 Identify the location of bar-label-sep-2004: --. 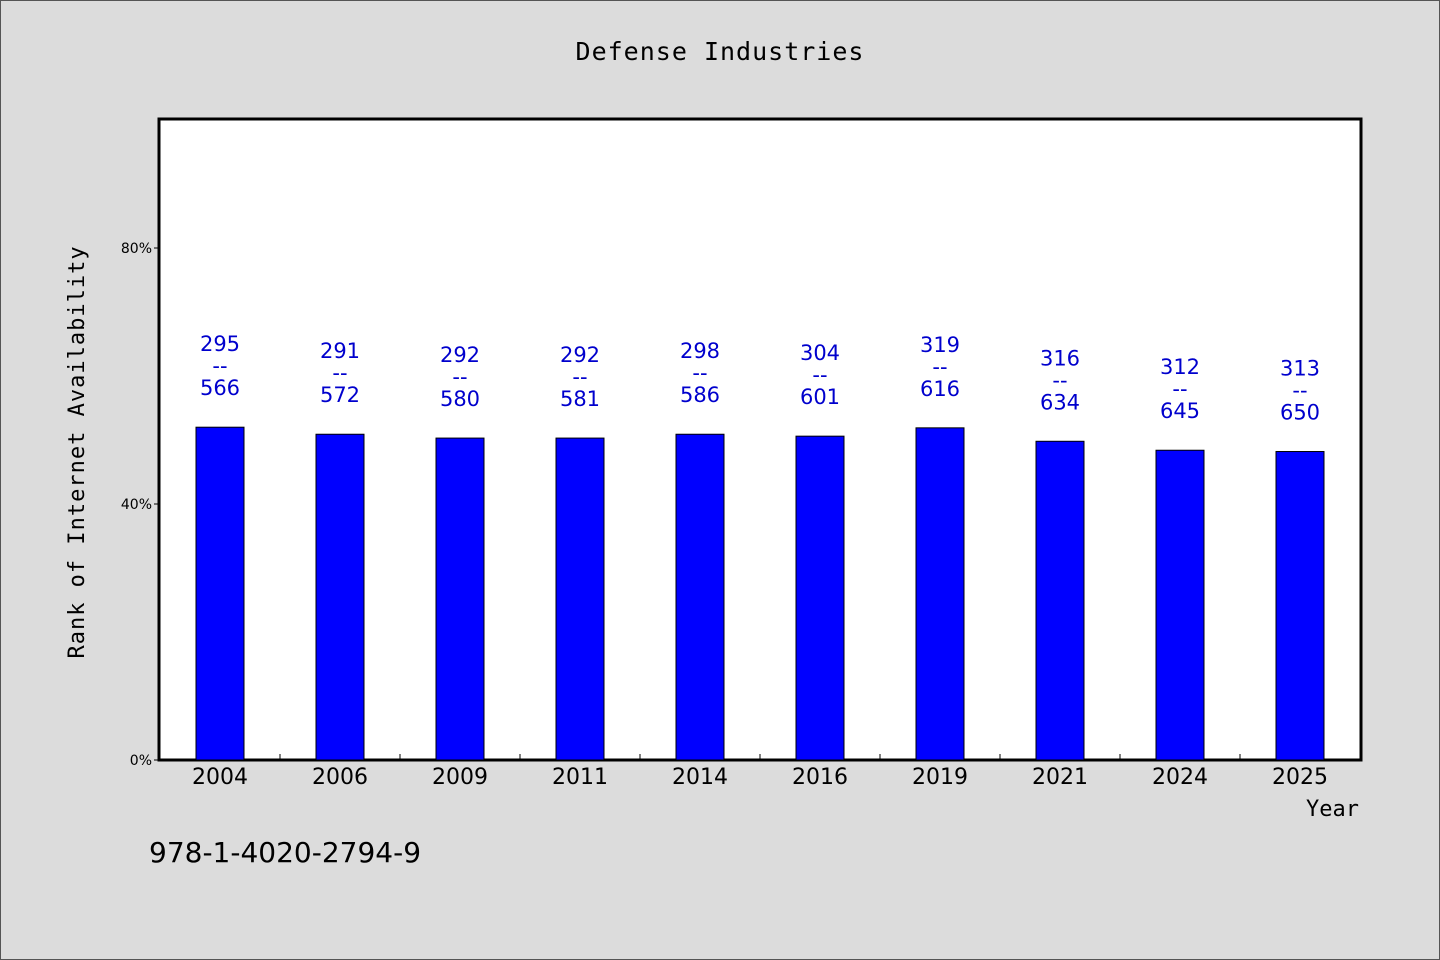
(219, 366).